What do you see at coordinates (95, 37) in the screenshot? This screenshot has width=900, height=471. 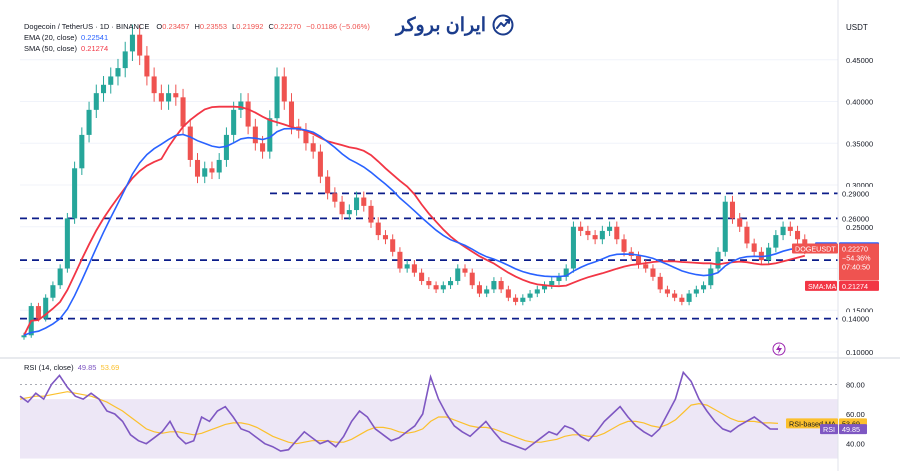 I see `ema-legend-value: 0.22541` at bounding box center [95, 37].